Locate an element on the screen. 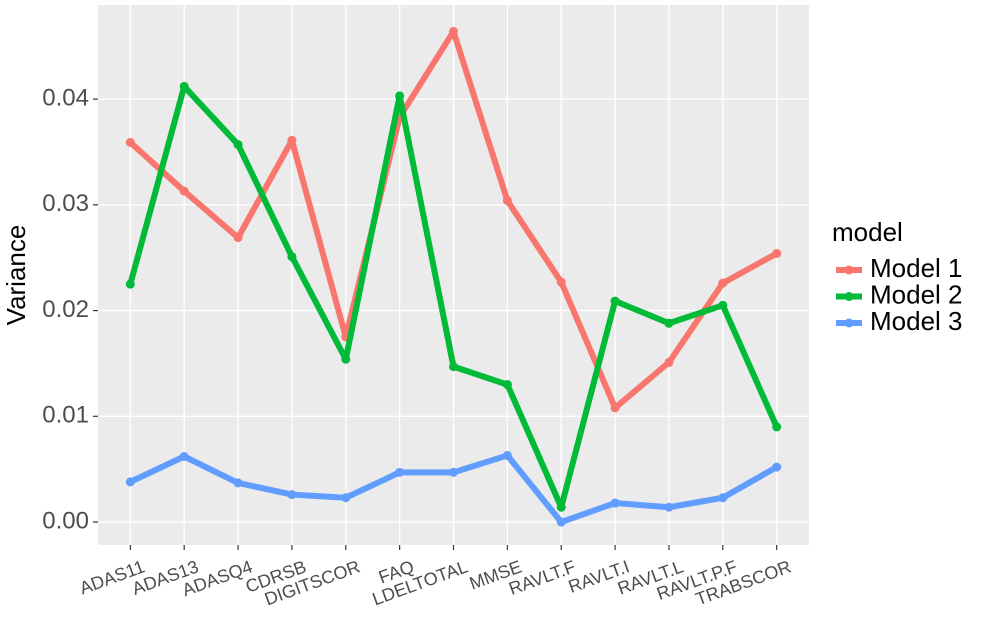 Image resolution: width=984 pixels, height=629 pixels. y-tick-label: 0.01 is located at coordinates (65, 415).